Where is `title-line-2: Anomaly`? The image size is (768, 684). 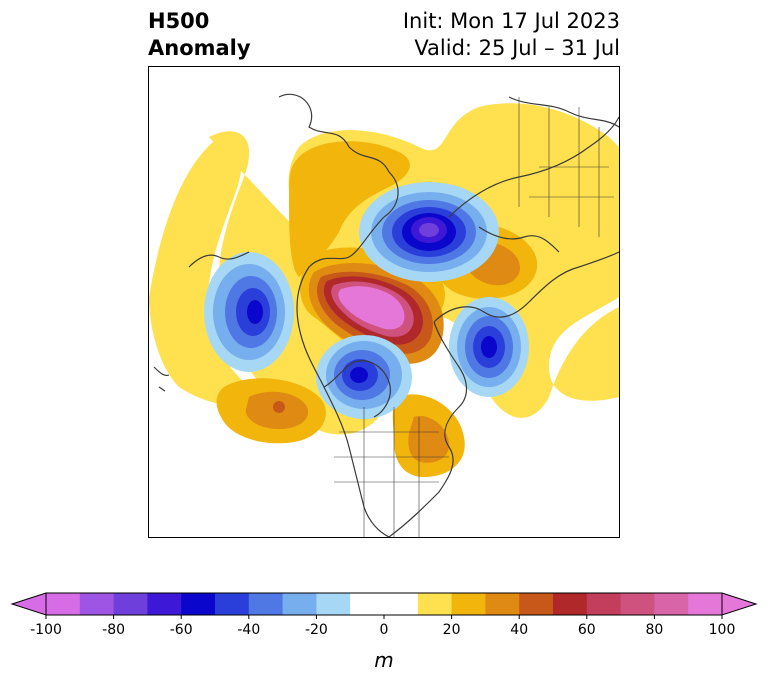
title-line-2: Anomaly is located at coordinates (199, 48).